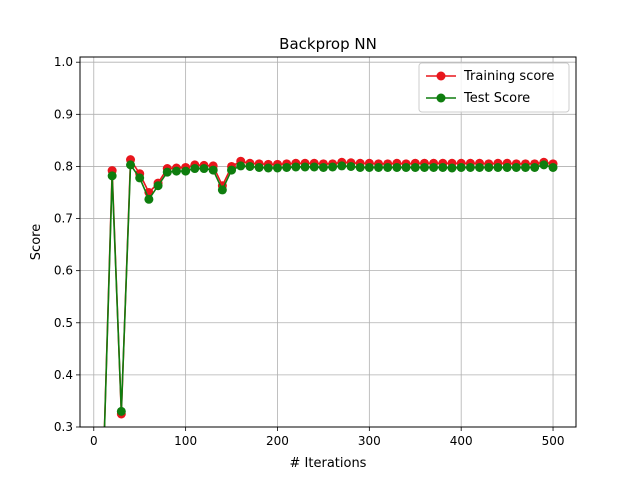  I want to click on y-tick-label: 0.6, so click(63, 271).